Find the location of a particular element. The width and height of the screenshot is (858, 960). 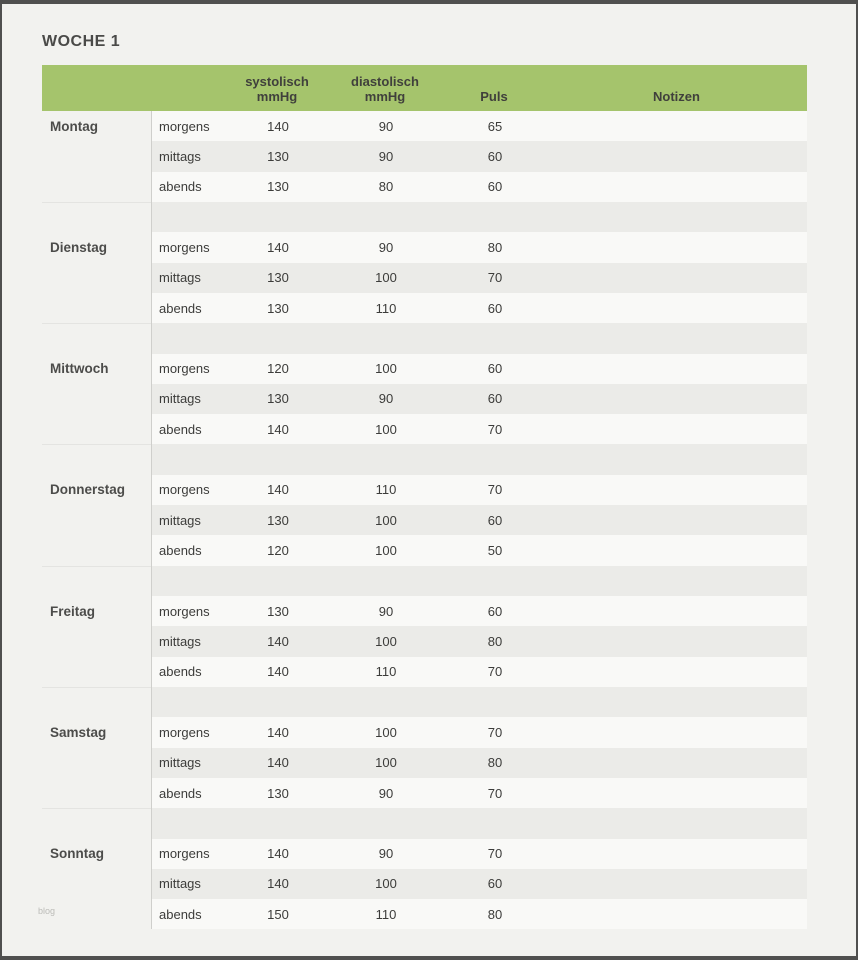

header-diastolic: diastolisch mmHg is located at coordinates (385, 89).